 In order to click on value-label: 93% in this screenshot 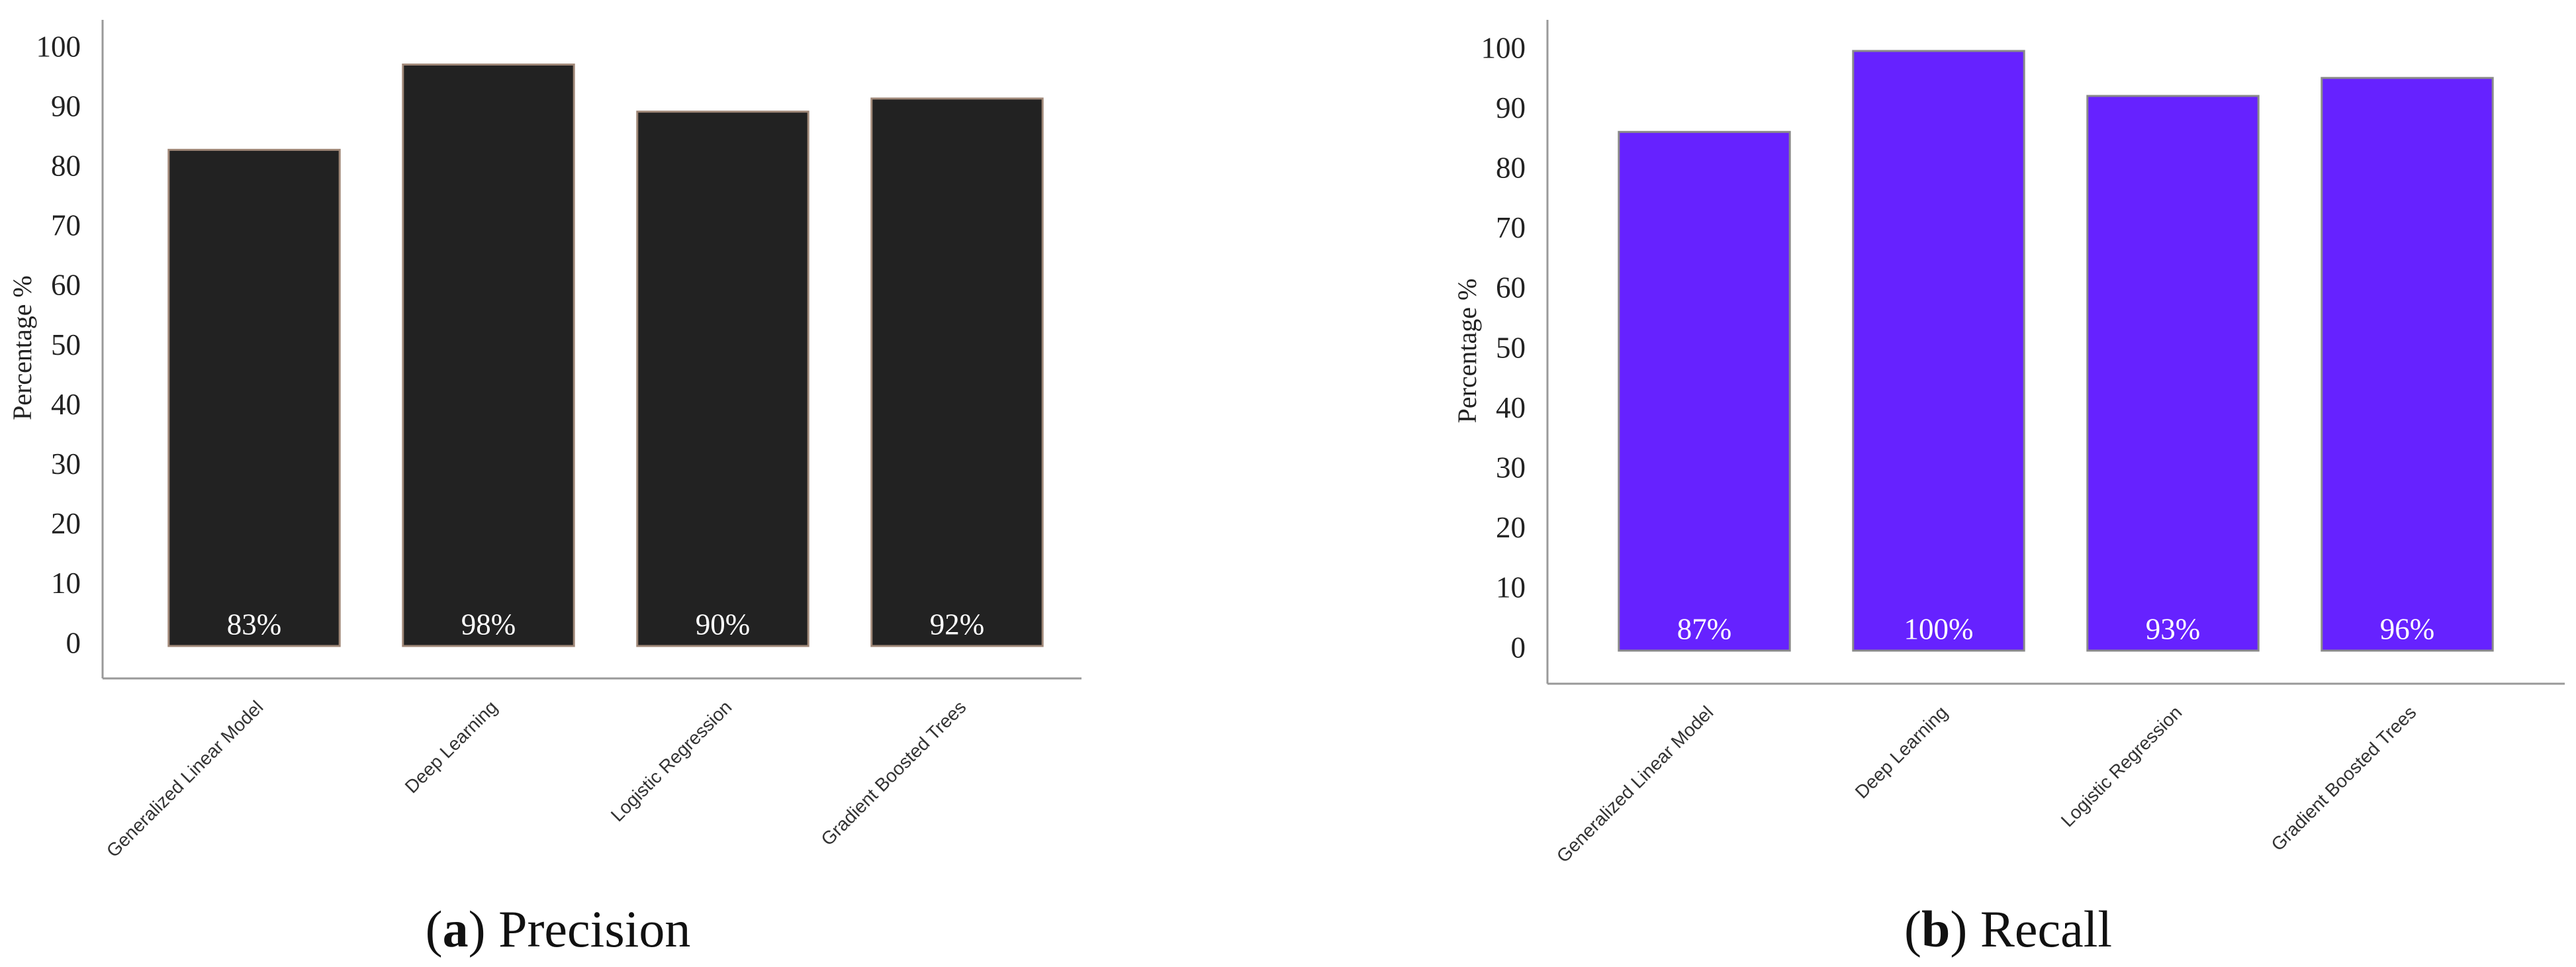, I will do `click(2173, 628)`.